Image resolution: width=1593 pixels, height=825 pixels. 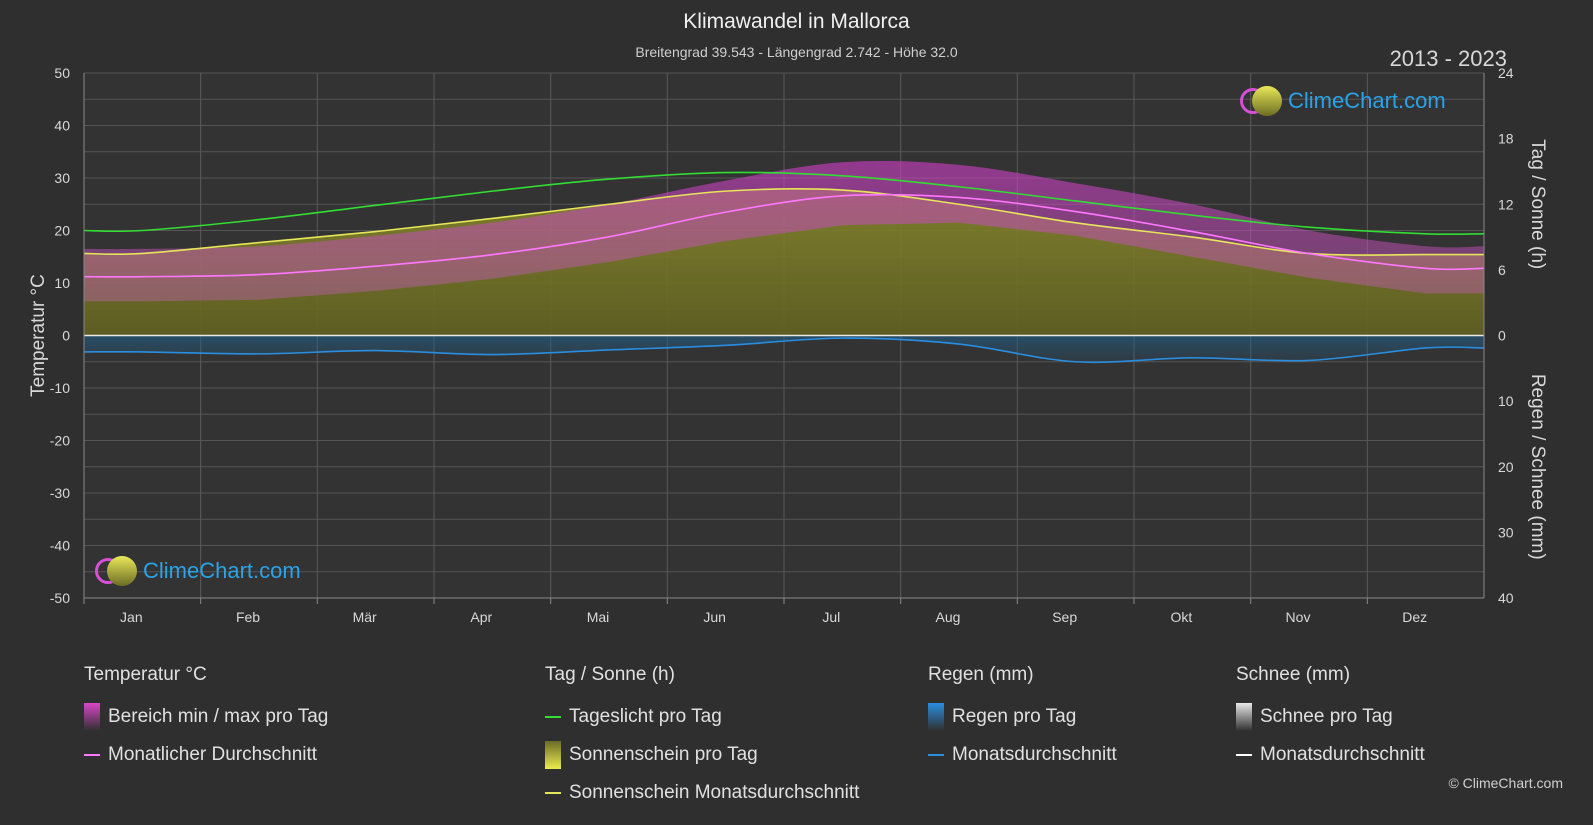 I want to click on y-left-tick-label: -20, so click(x=60, y=441).